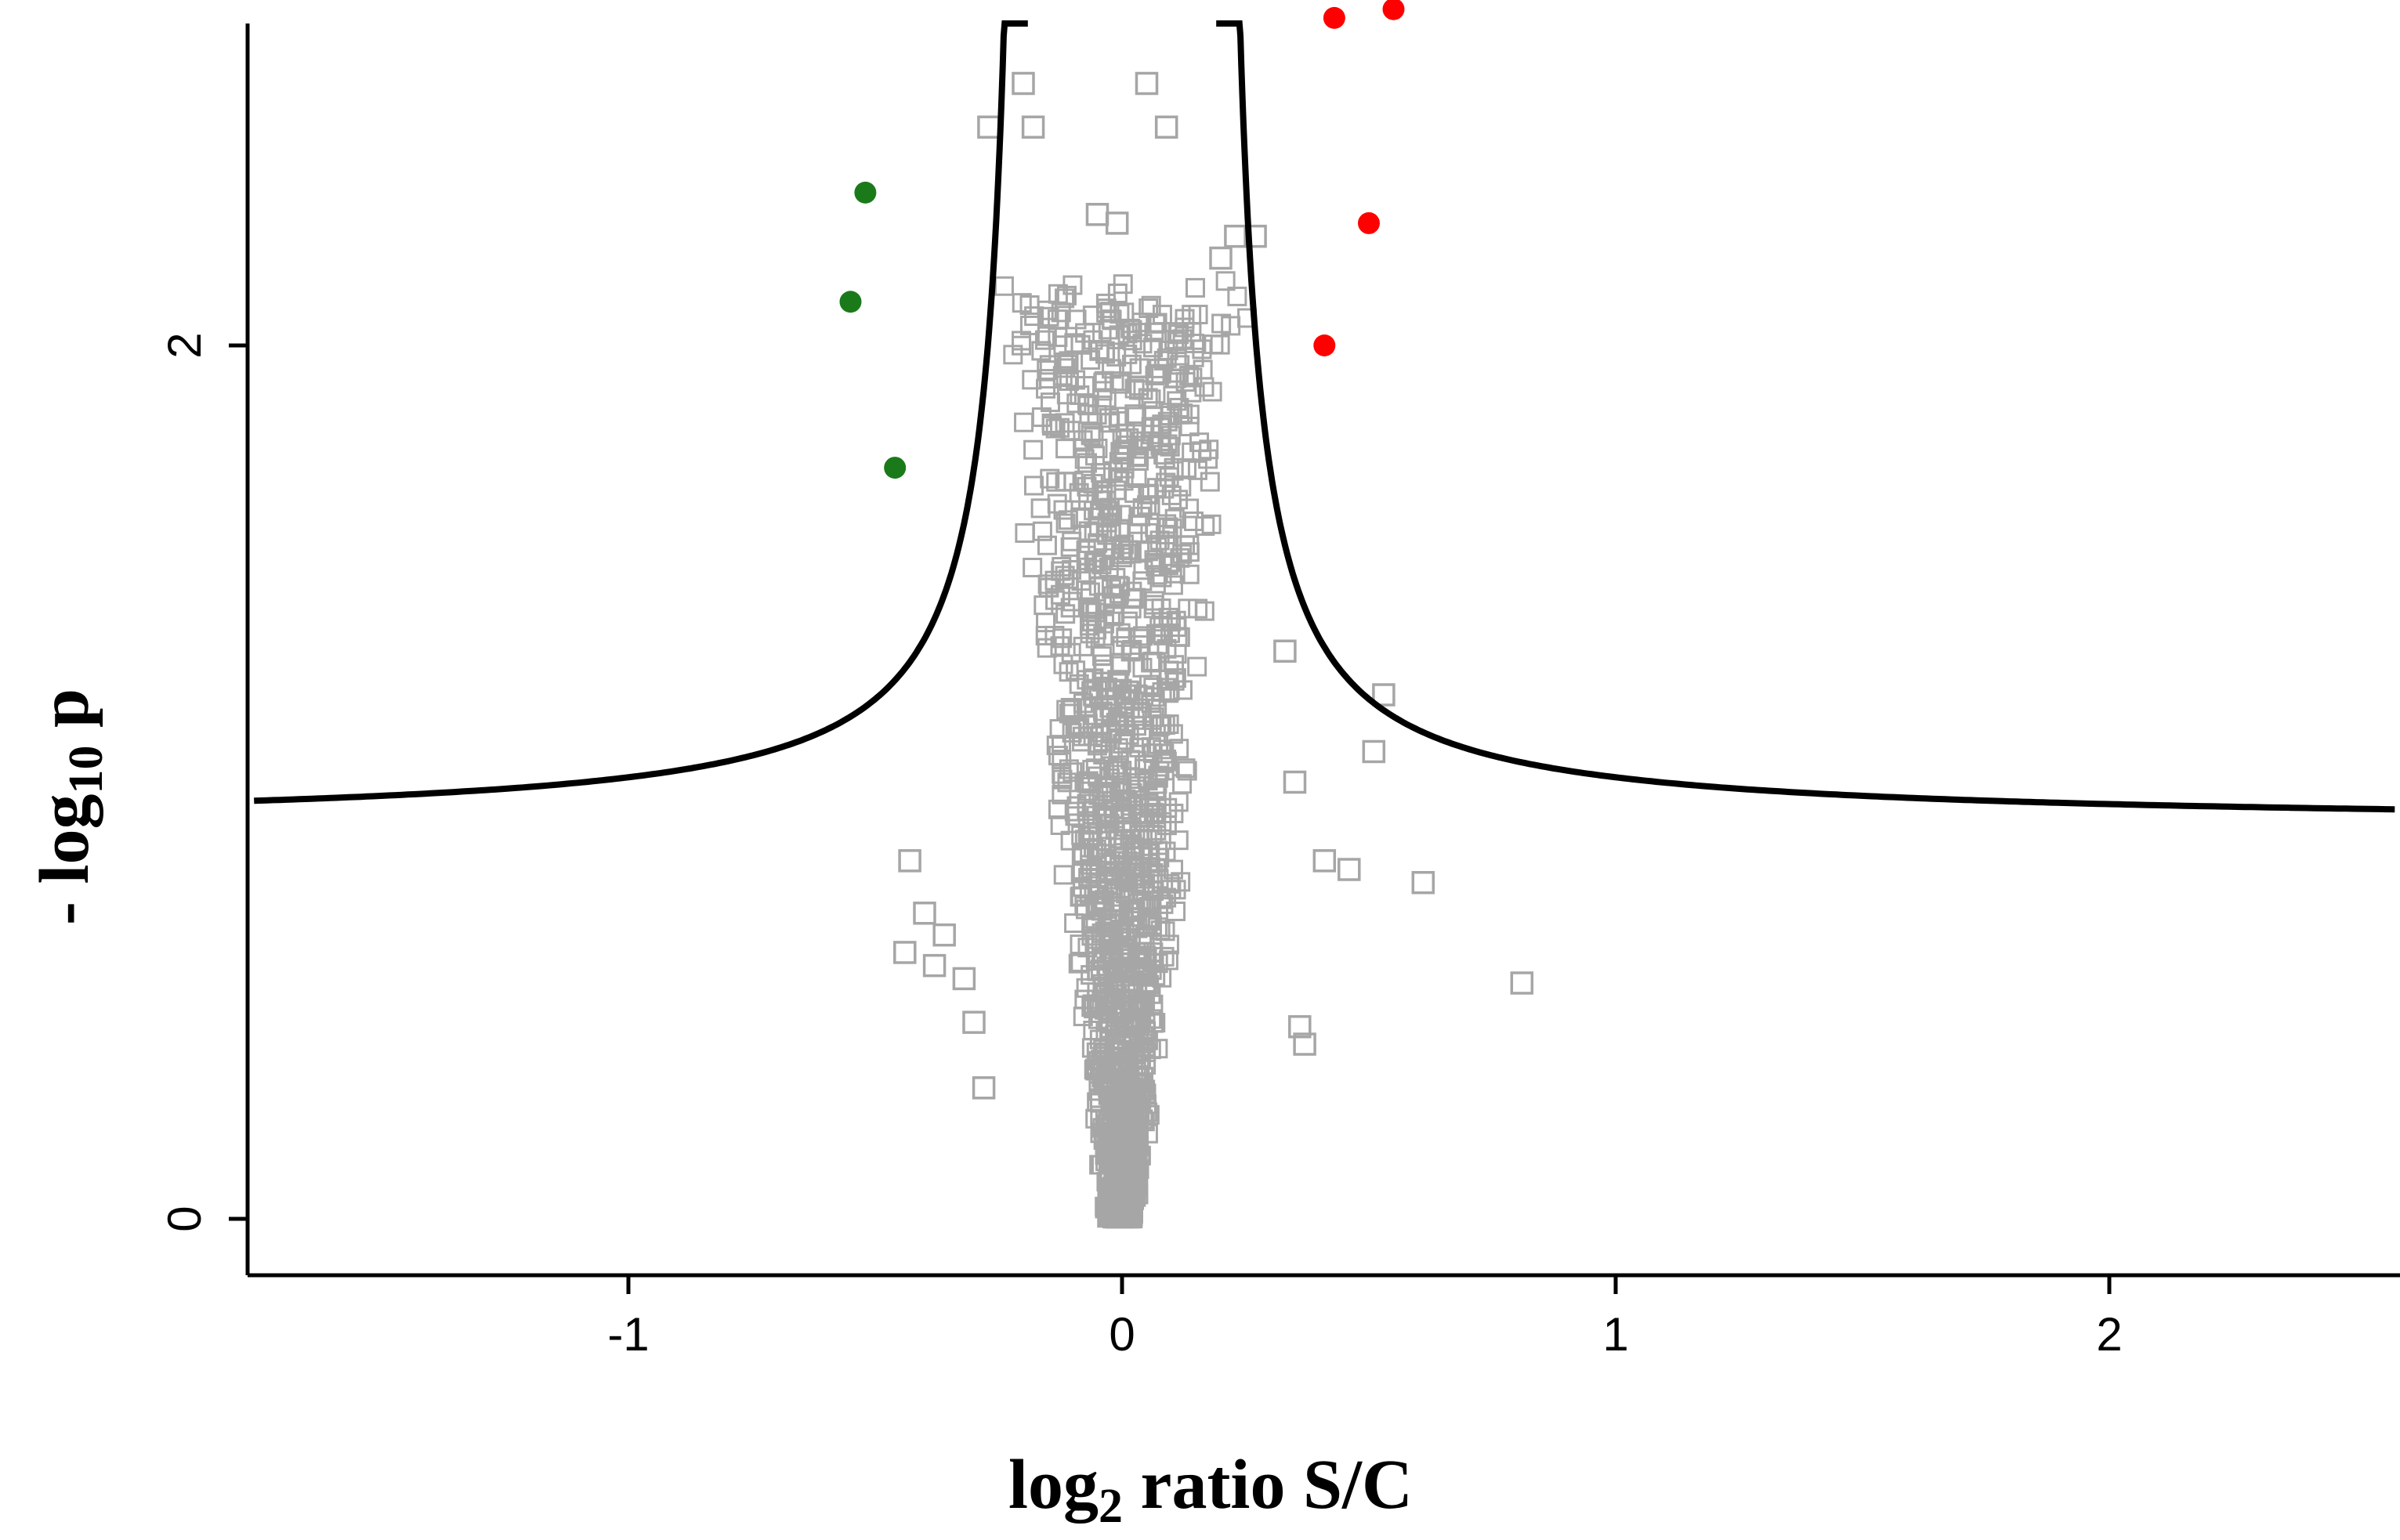  Describe the element at coordinates (1365, 1318) in the screenshot. I see `x-axis-ticks: -1 0 1 2` at that location.